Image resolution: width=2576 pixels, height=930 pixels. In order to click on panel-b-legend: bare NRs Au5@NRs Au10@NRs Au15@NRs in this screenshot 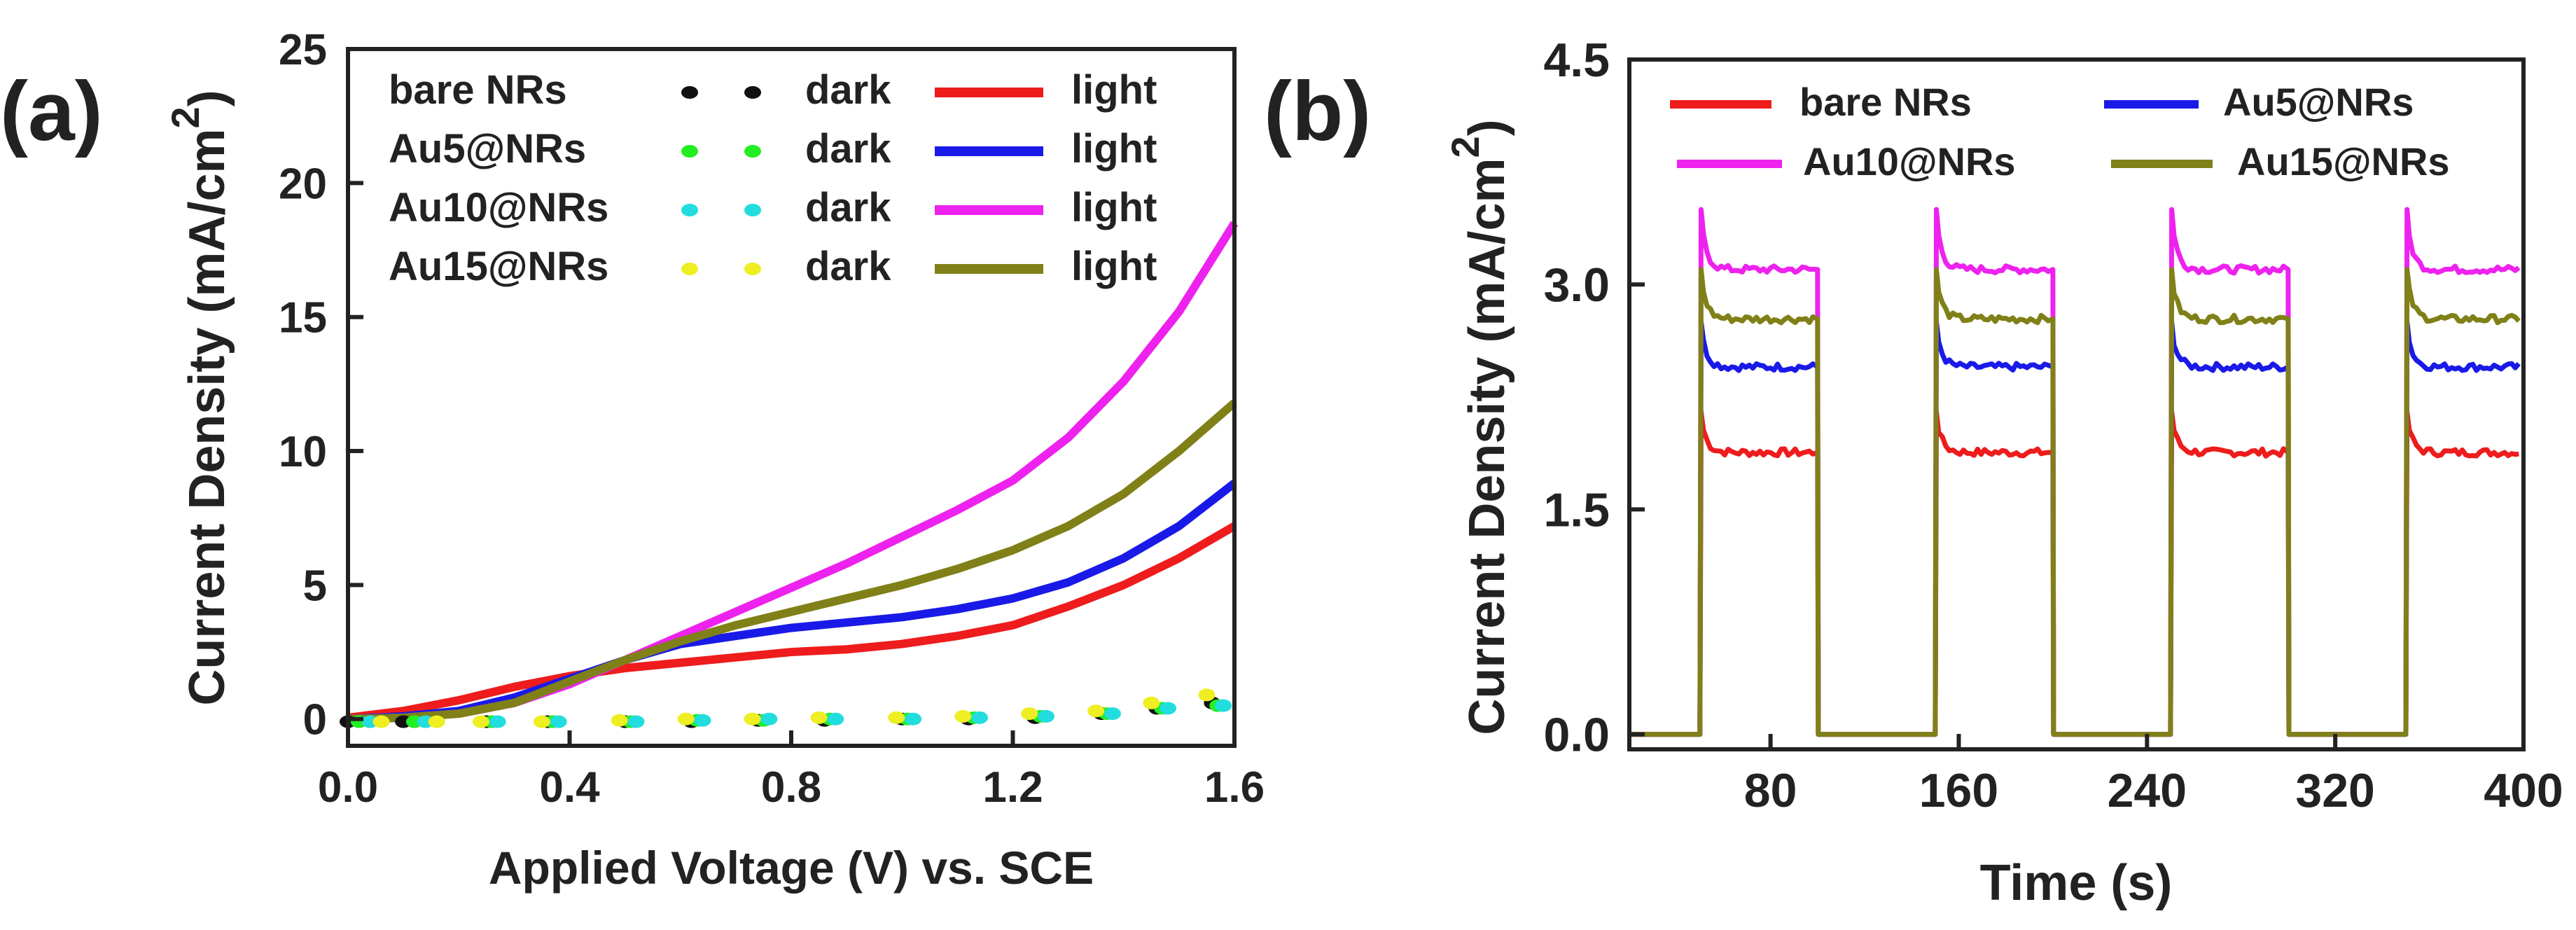, I will do `click(2060, 131)`.